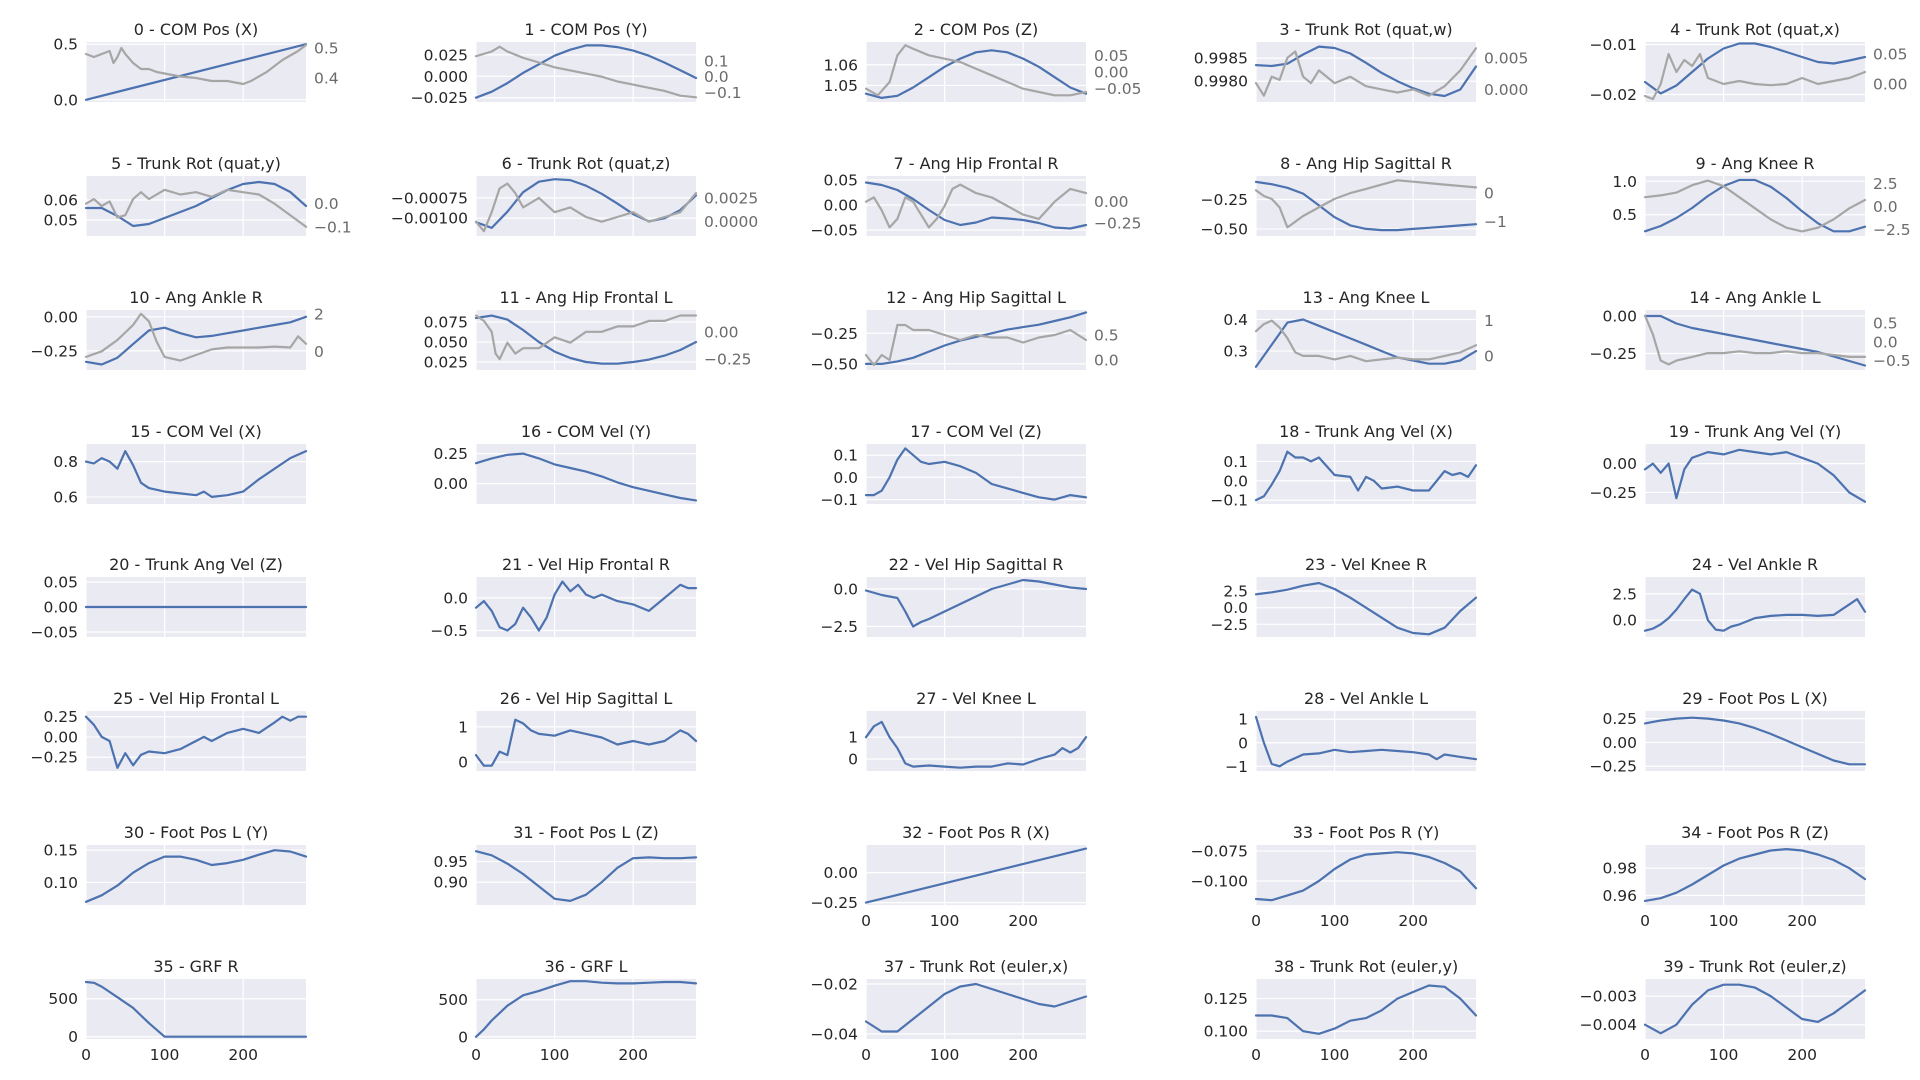 Image resolution: width=1920 pixels, height=1080 pixels. I want to click on y2-tick-label: −0.5, so click(1892, 361).